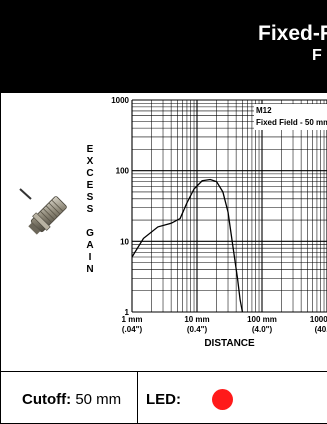  Describe the element at coordinates (291, 122) in the screenshot. I see `legend-line2: Fixed Field - 50 mm` at that location.